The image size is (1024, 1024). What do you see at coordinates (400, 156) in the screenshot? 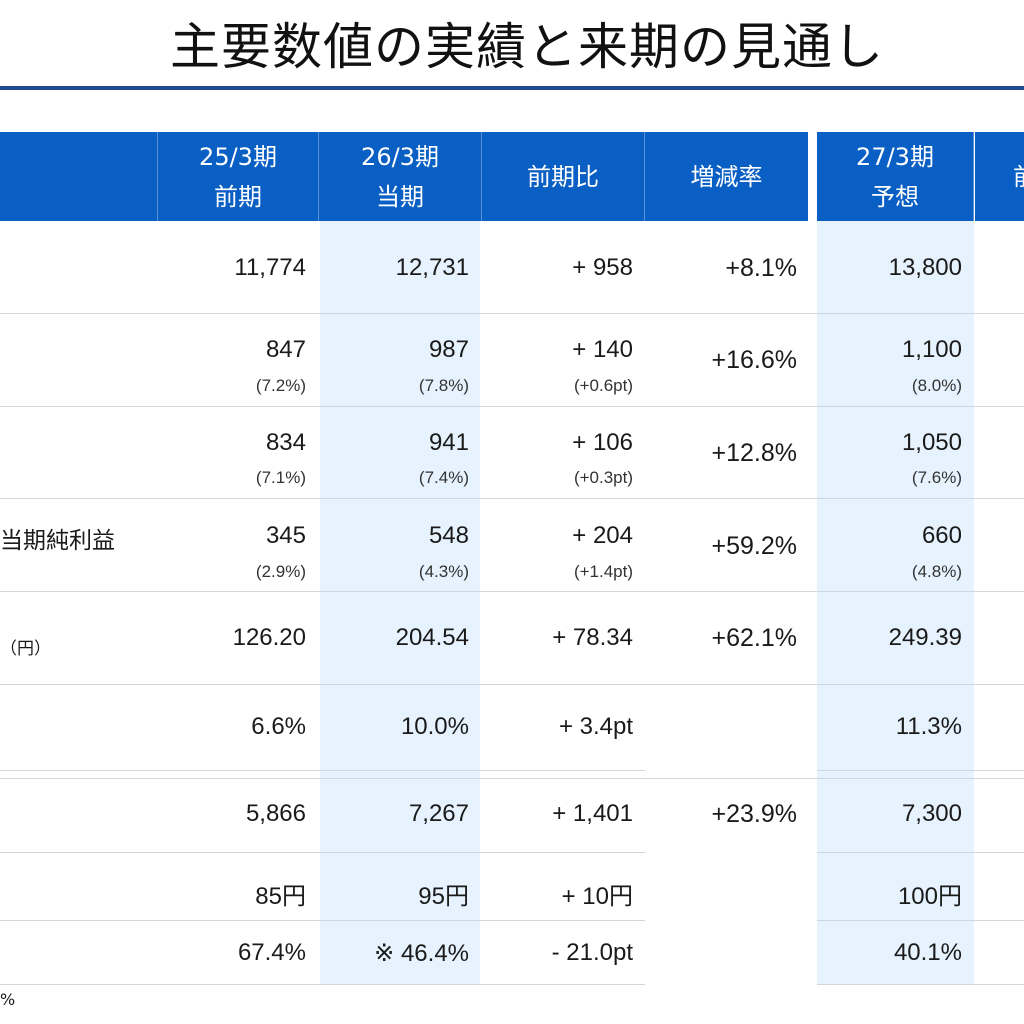
I see `header-curr-period: 26/3期` at bounding box center [400, 156].